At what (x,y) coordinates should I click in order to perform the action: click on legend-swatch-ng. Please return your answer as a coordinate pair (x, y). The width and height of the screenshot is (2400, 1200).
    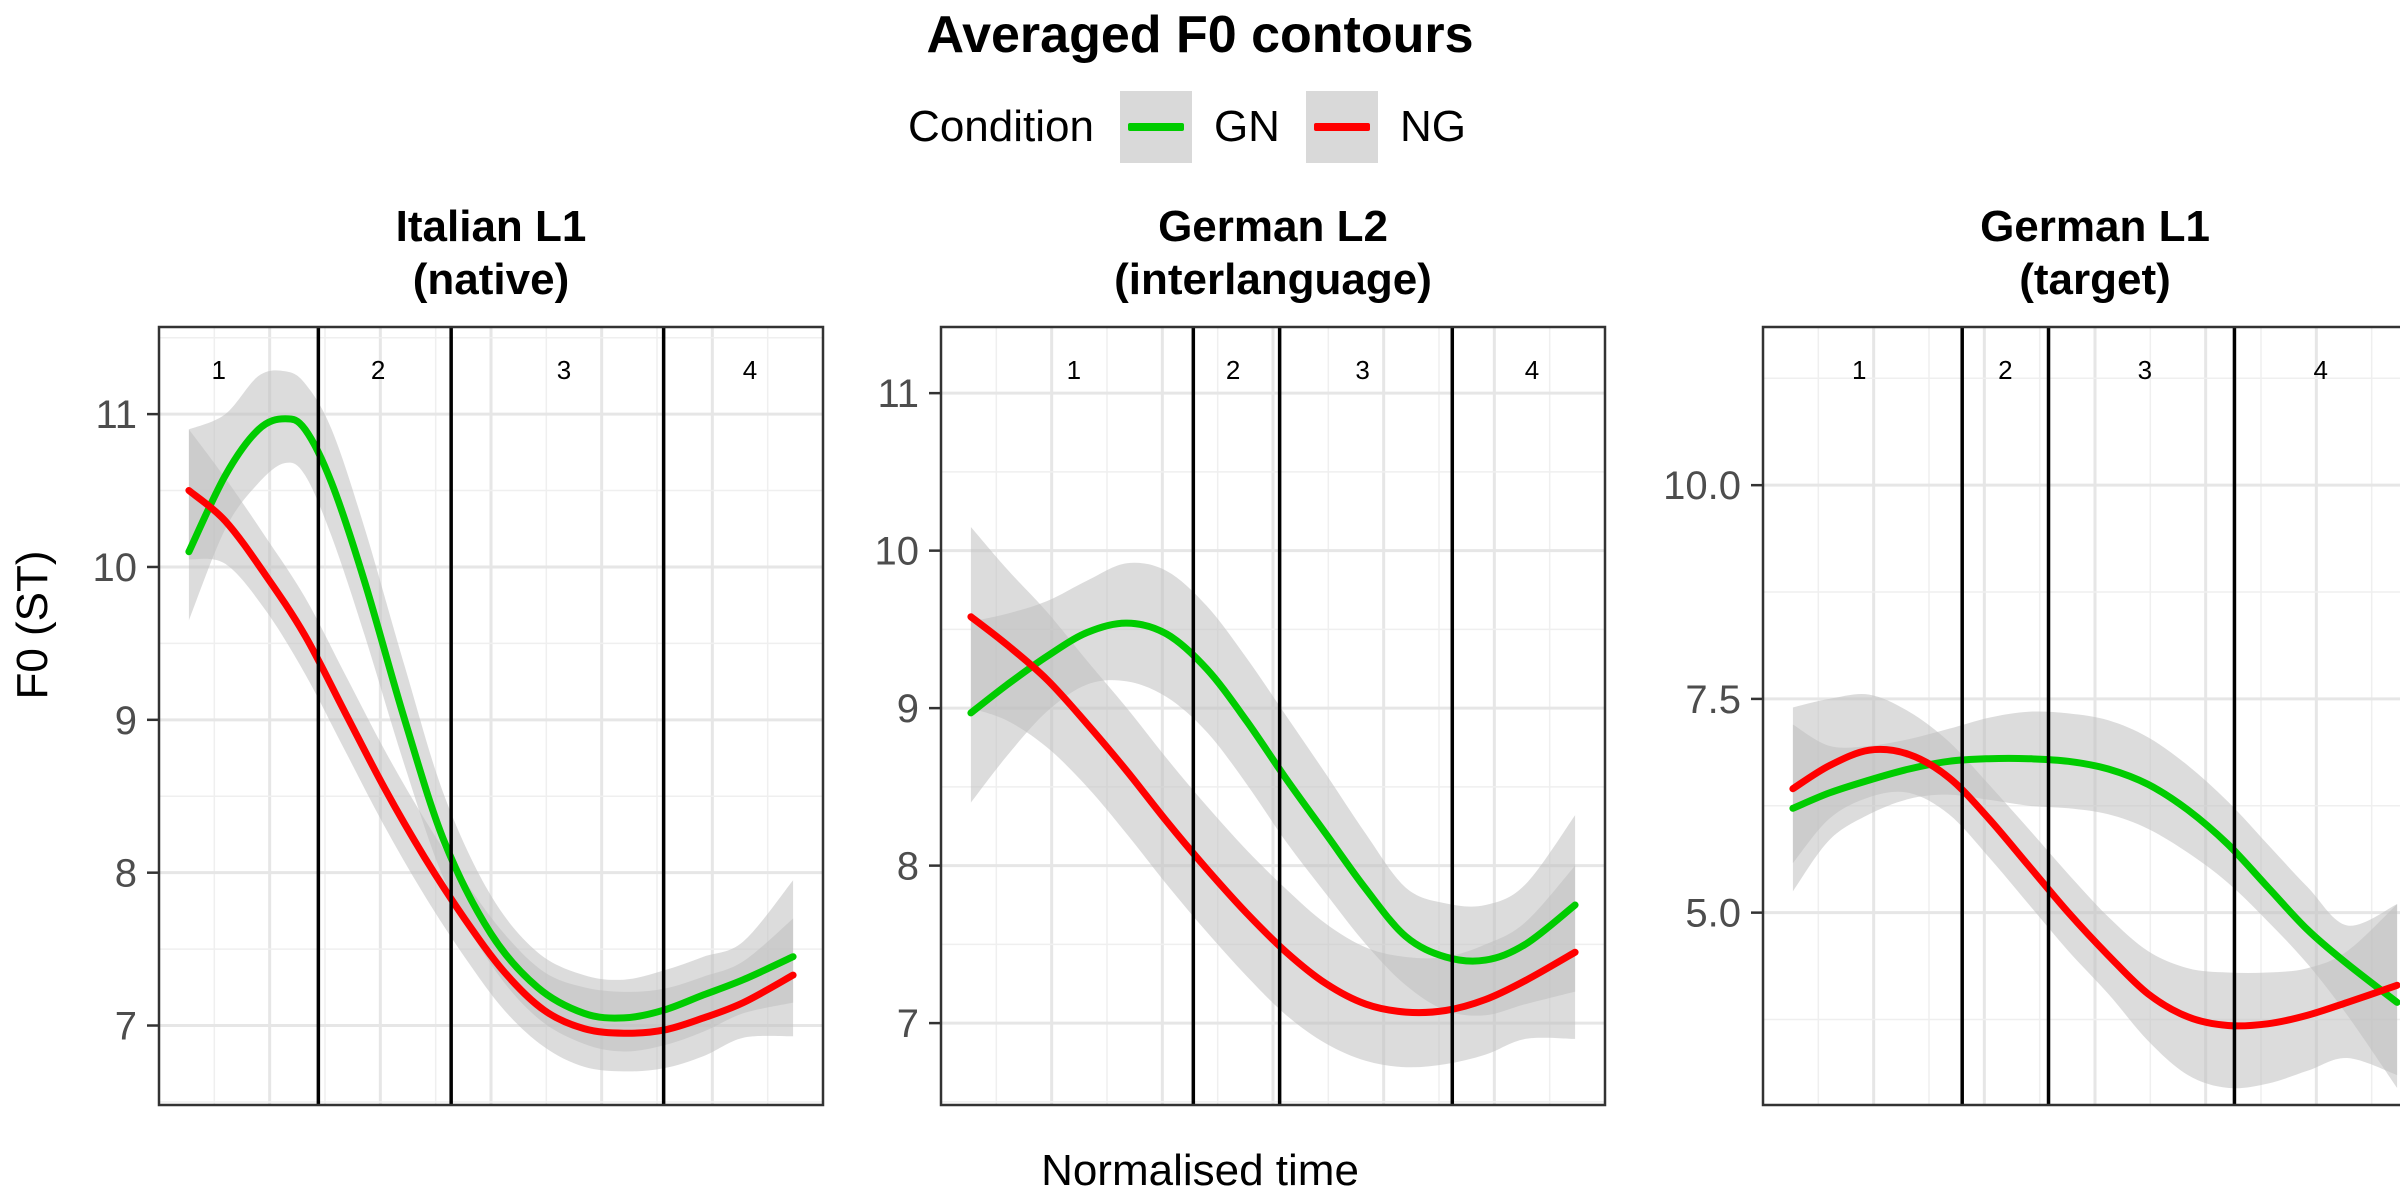
    Looking at the image, I should click on (1341, 127).